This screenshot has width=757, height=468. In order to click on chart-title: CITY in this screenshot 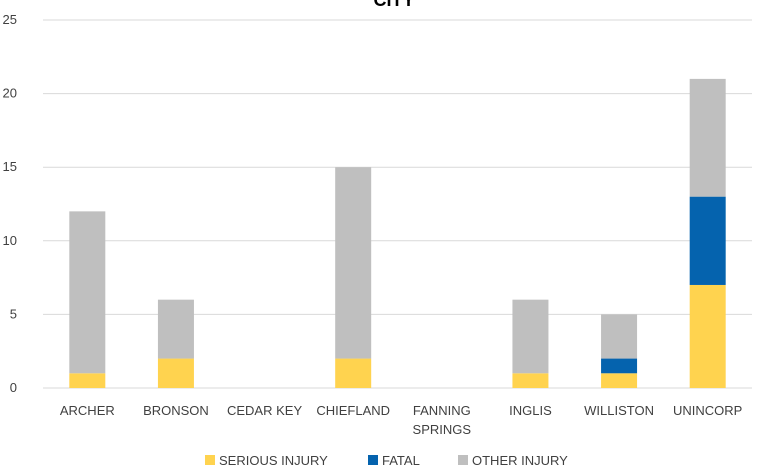, I will do `click(393, 5)`.